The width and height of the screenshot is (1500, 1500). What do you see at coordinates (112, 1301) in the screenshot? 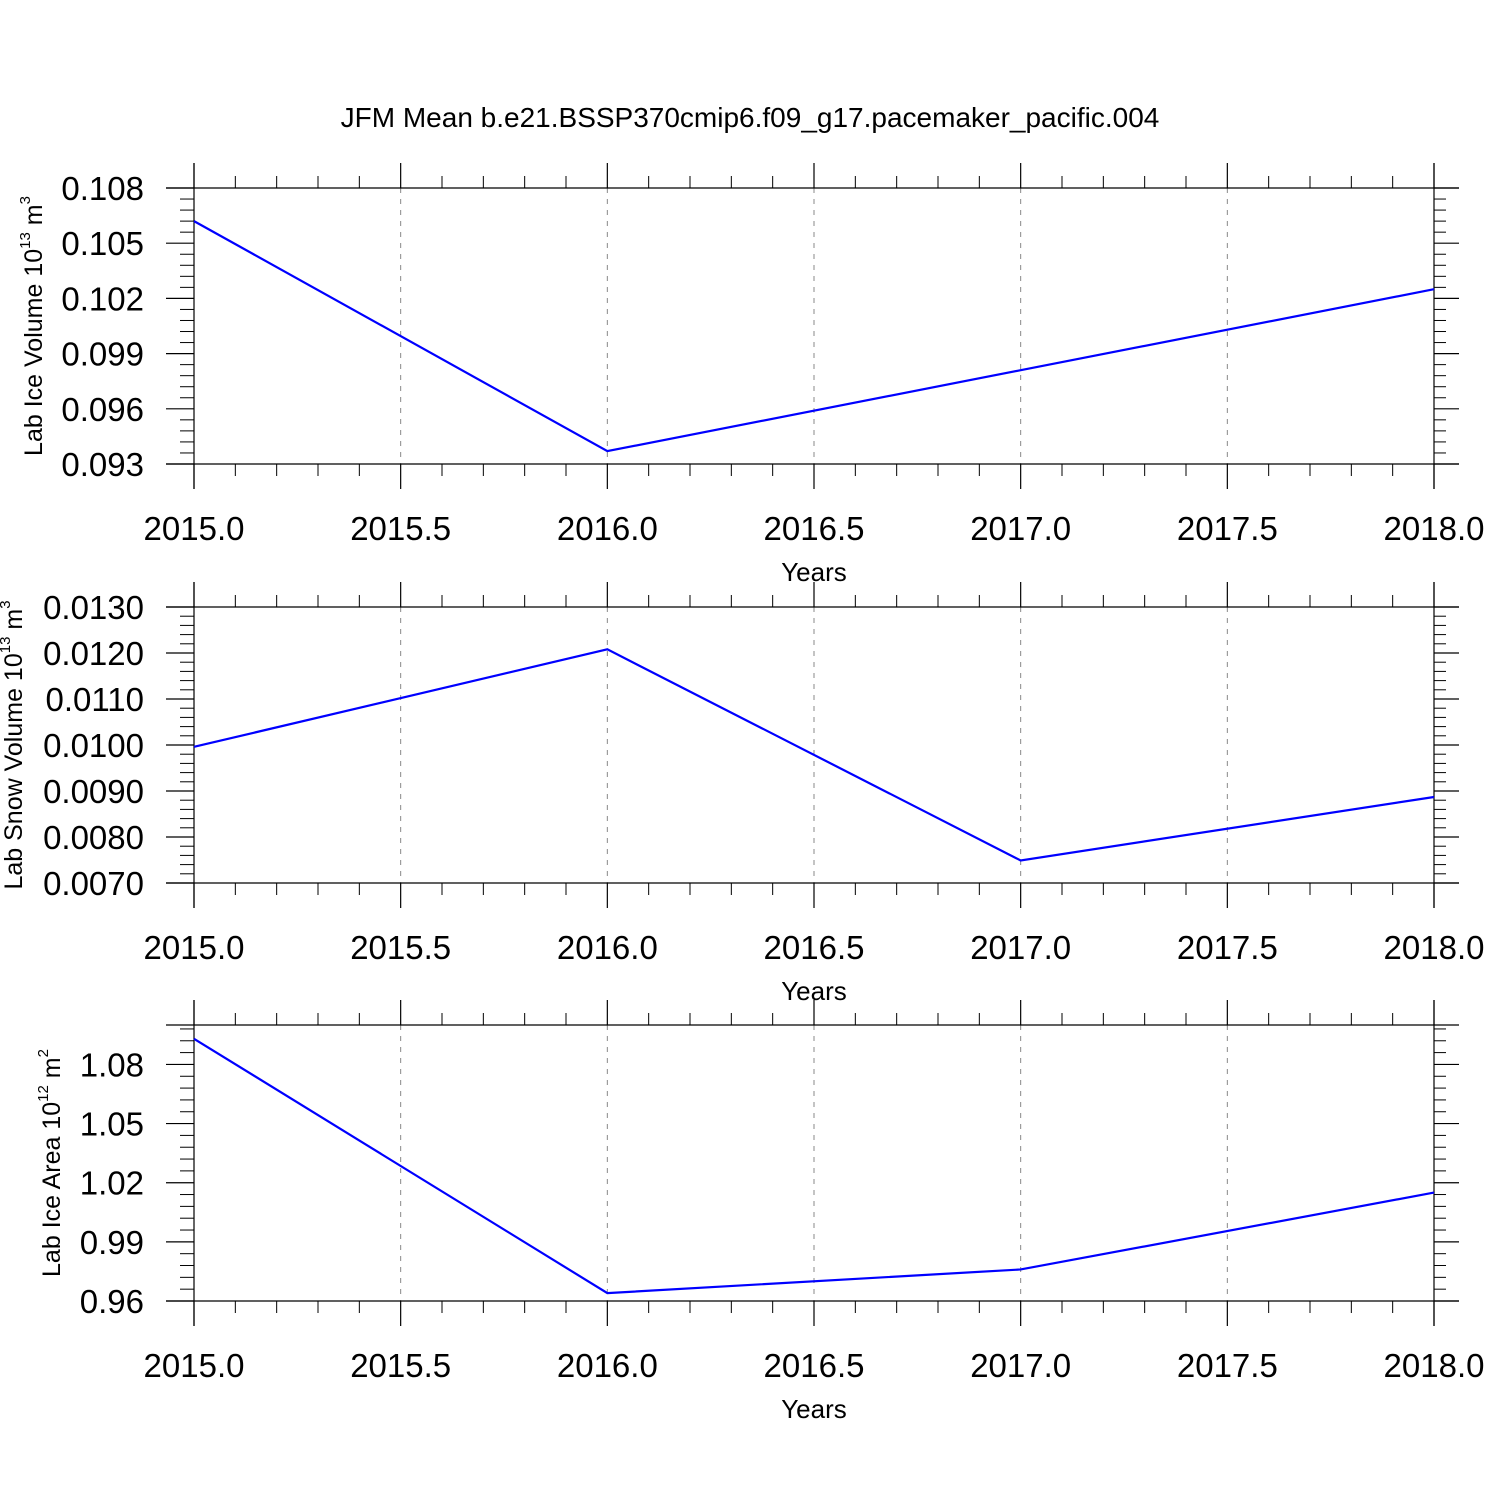
I see `y-tick-label: 0.96` at bounding box center [112, 1301].